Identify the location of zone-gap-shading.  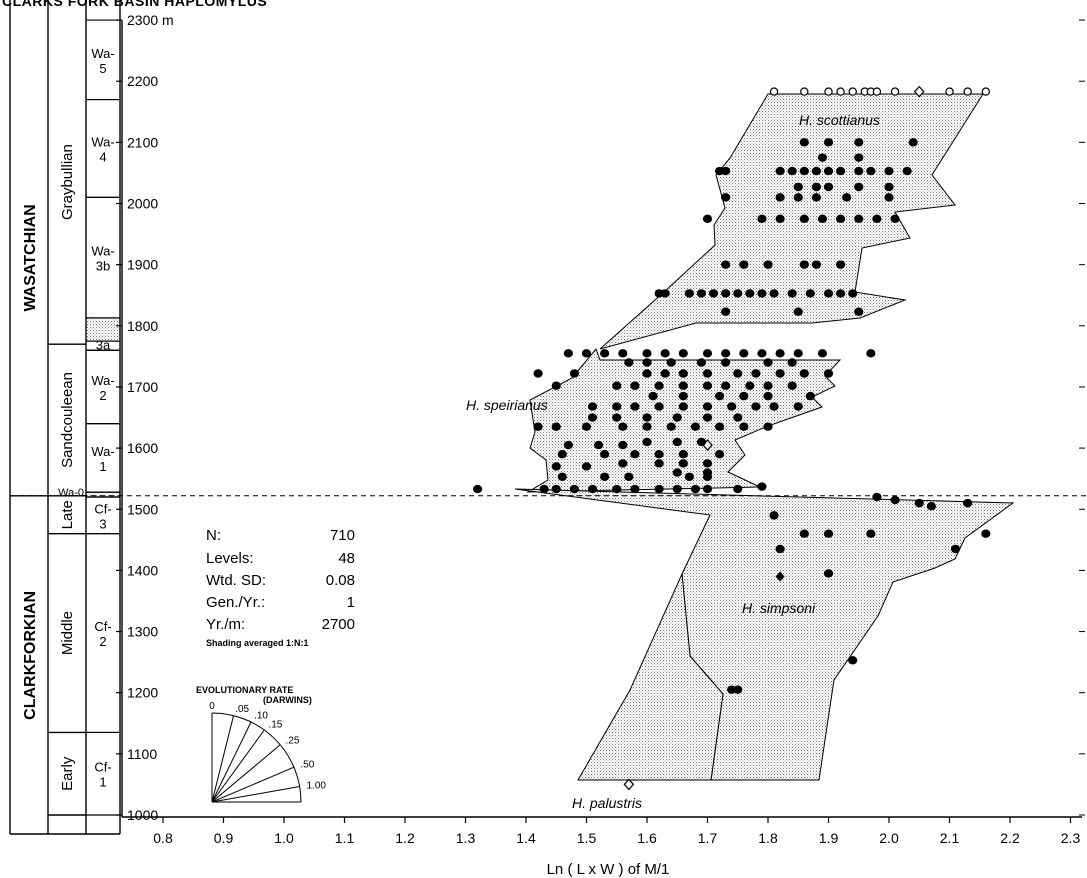
(103, 494).